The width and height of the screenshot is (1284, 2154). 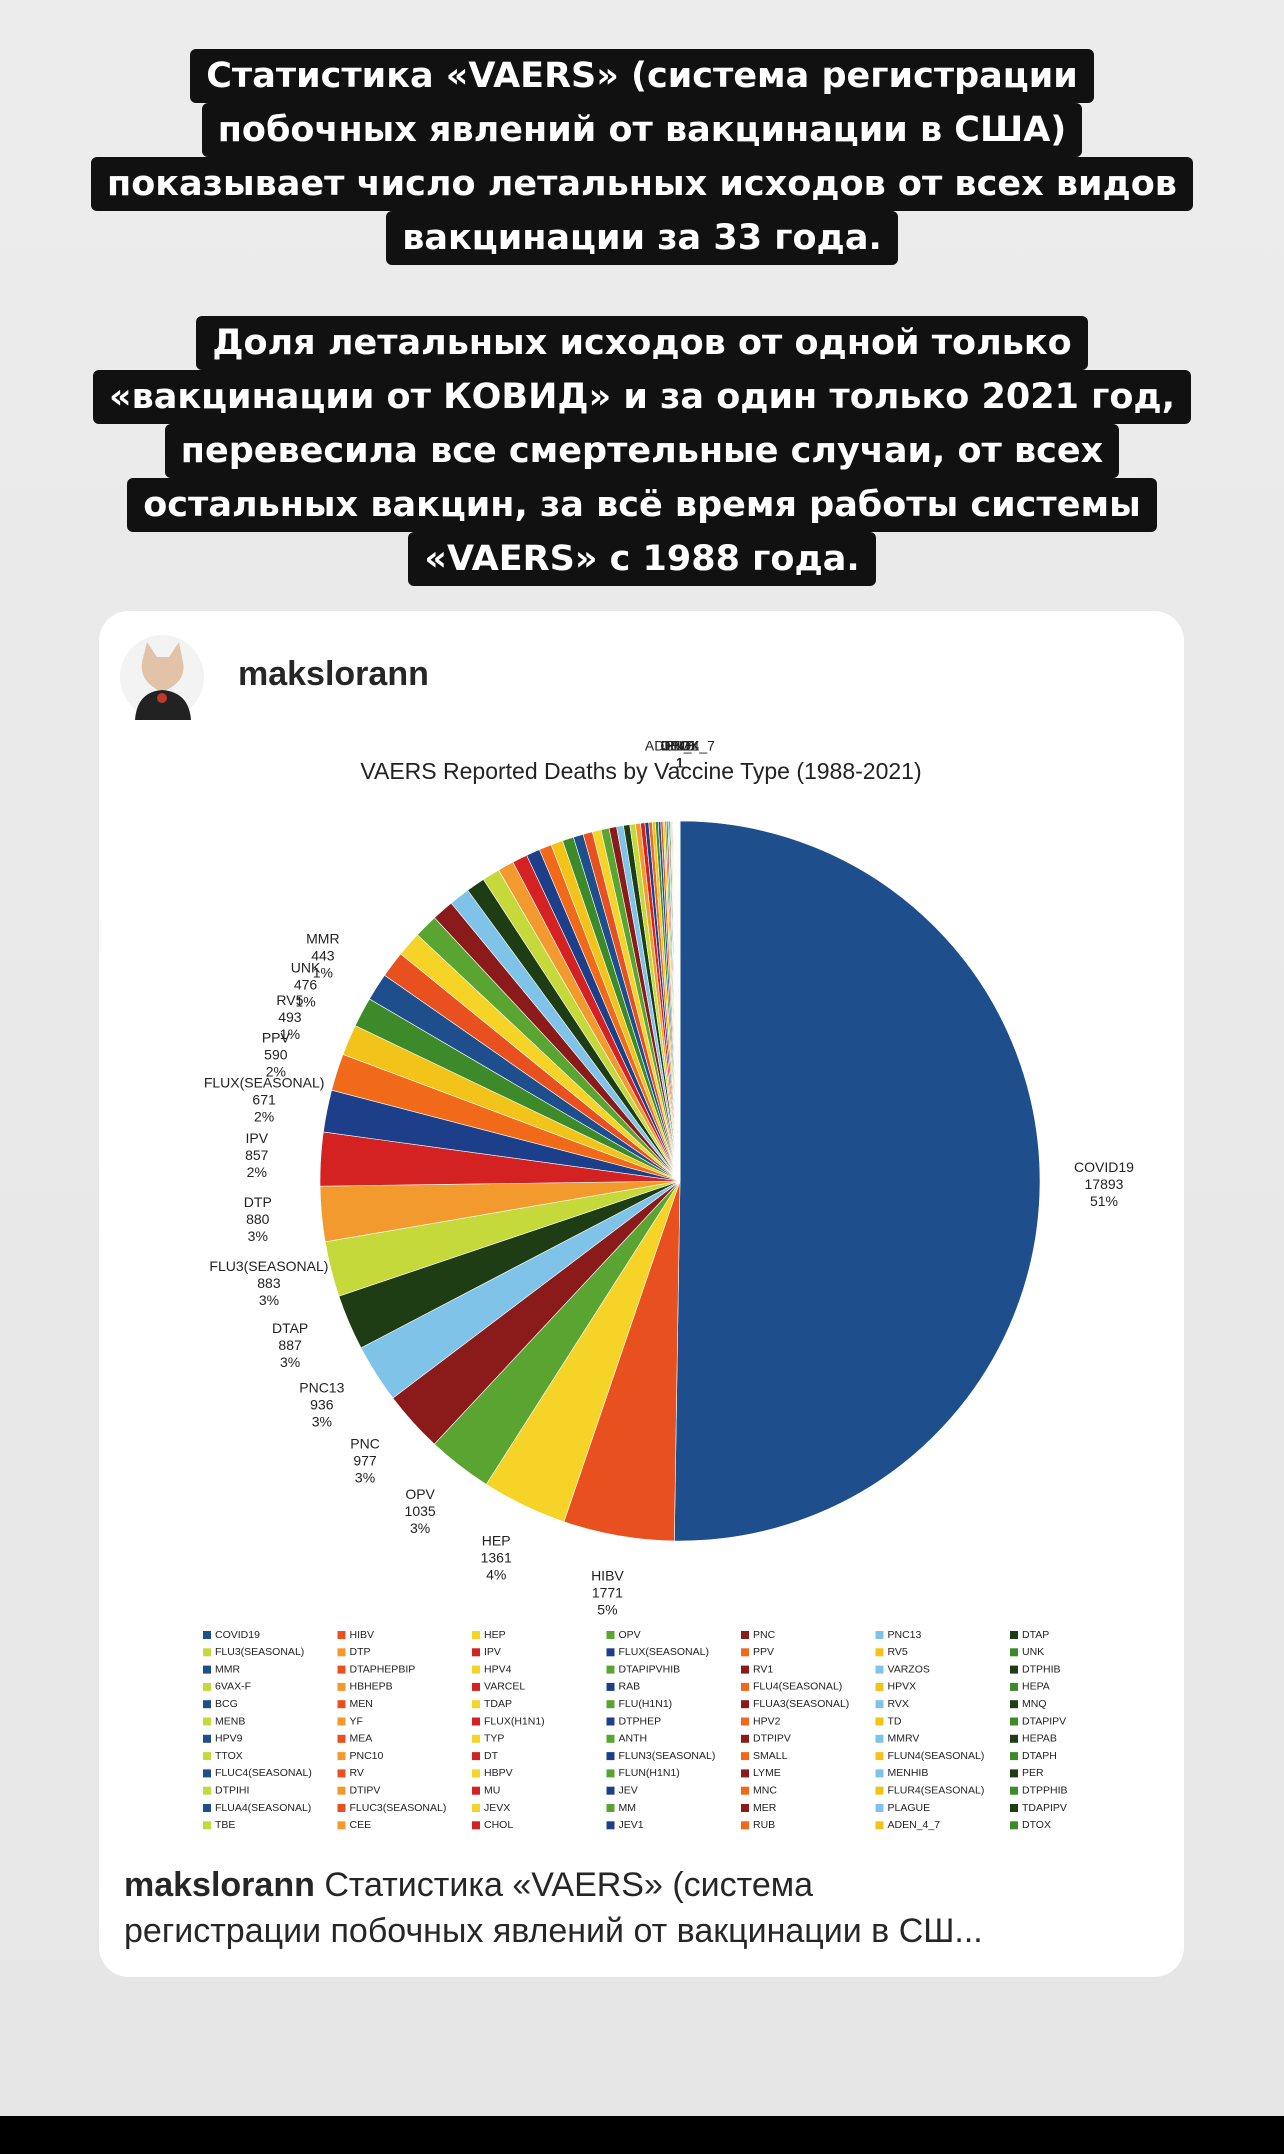 What do you see at coordinates (257, 1155) in the screenshot?
I see `slice-label: 857` at bounding box center [257, 1155].